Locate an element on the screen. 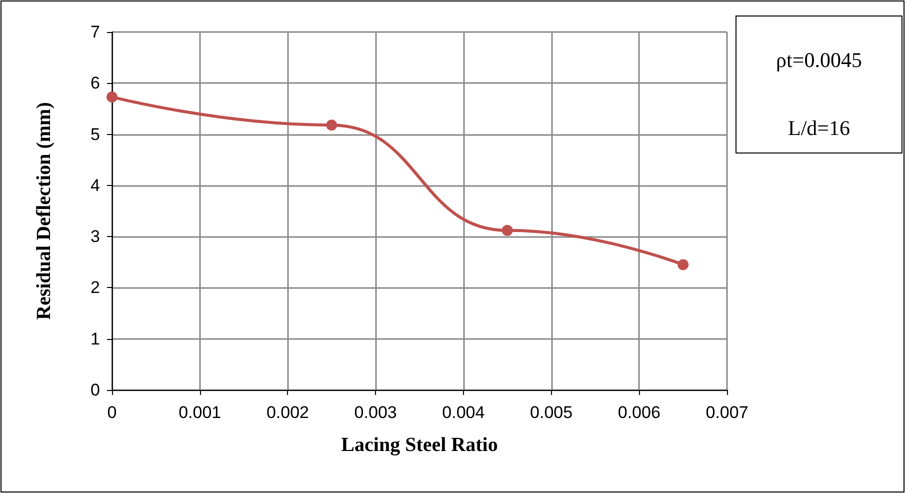  y-tick-label: 0 is located at coordinates (95, 390).